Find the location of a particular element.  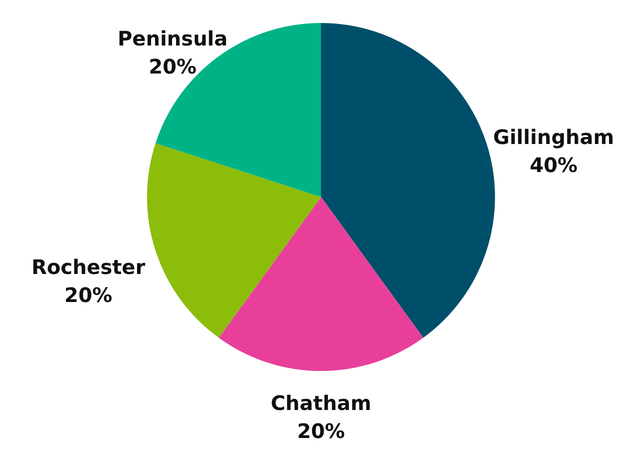

slice-label: Gillingham is located at coordinates (553, 137).